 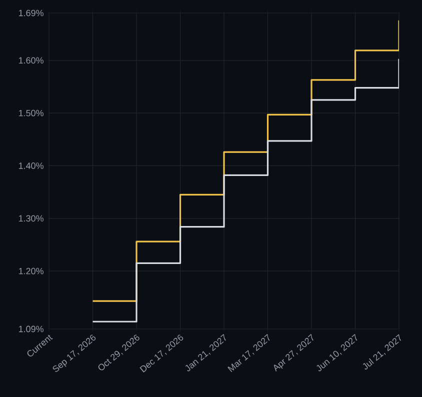 I want to click on y-tick-label: 1.09%, so click(x=31, y=329).